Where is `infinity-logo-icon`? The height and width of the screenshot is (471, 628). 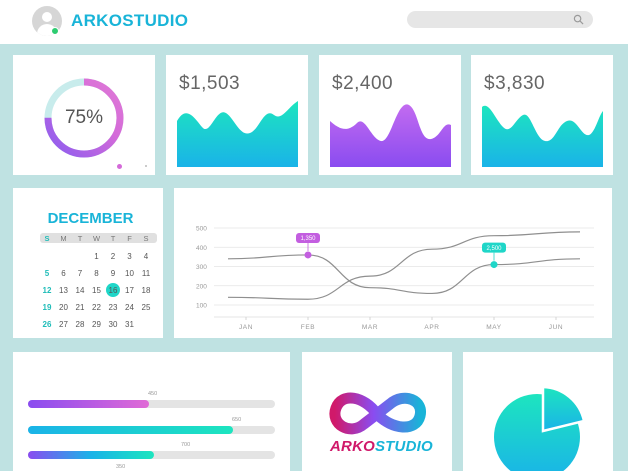 infinity-logo-icon is located at coordinates (377, 413).